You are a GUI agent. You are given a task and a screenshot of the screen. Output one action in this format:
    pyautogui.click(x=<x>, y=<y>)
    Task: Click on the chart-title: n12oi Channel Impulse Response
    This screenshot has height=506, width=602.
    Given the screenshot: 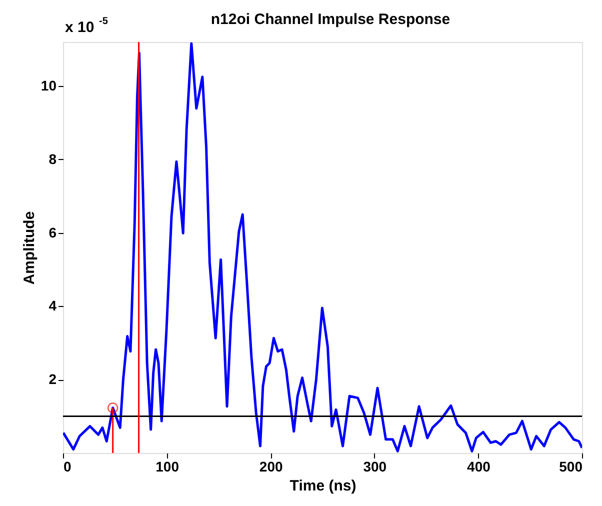 What is the action you would take?
    pyautogui.click(x=330, y=19)
    